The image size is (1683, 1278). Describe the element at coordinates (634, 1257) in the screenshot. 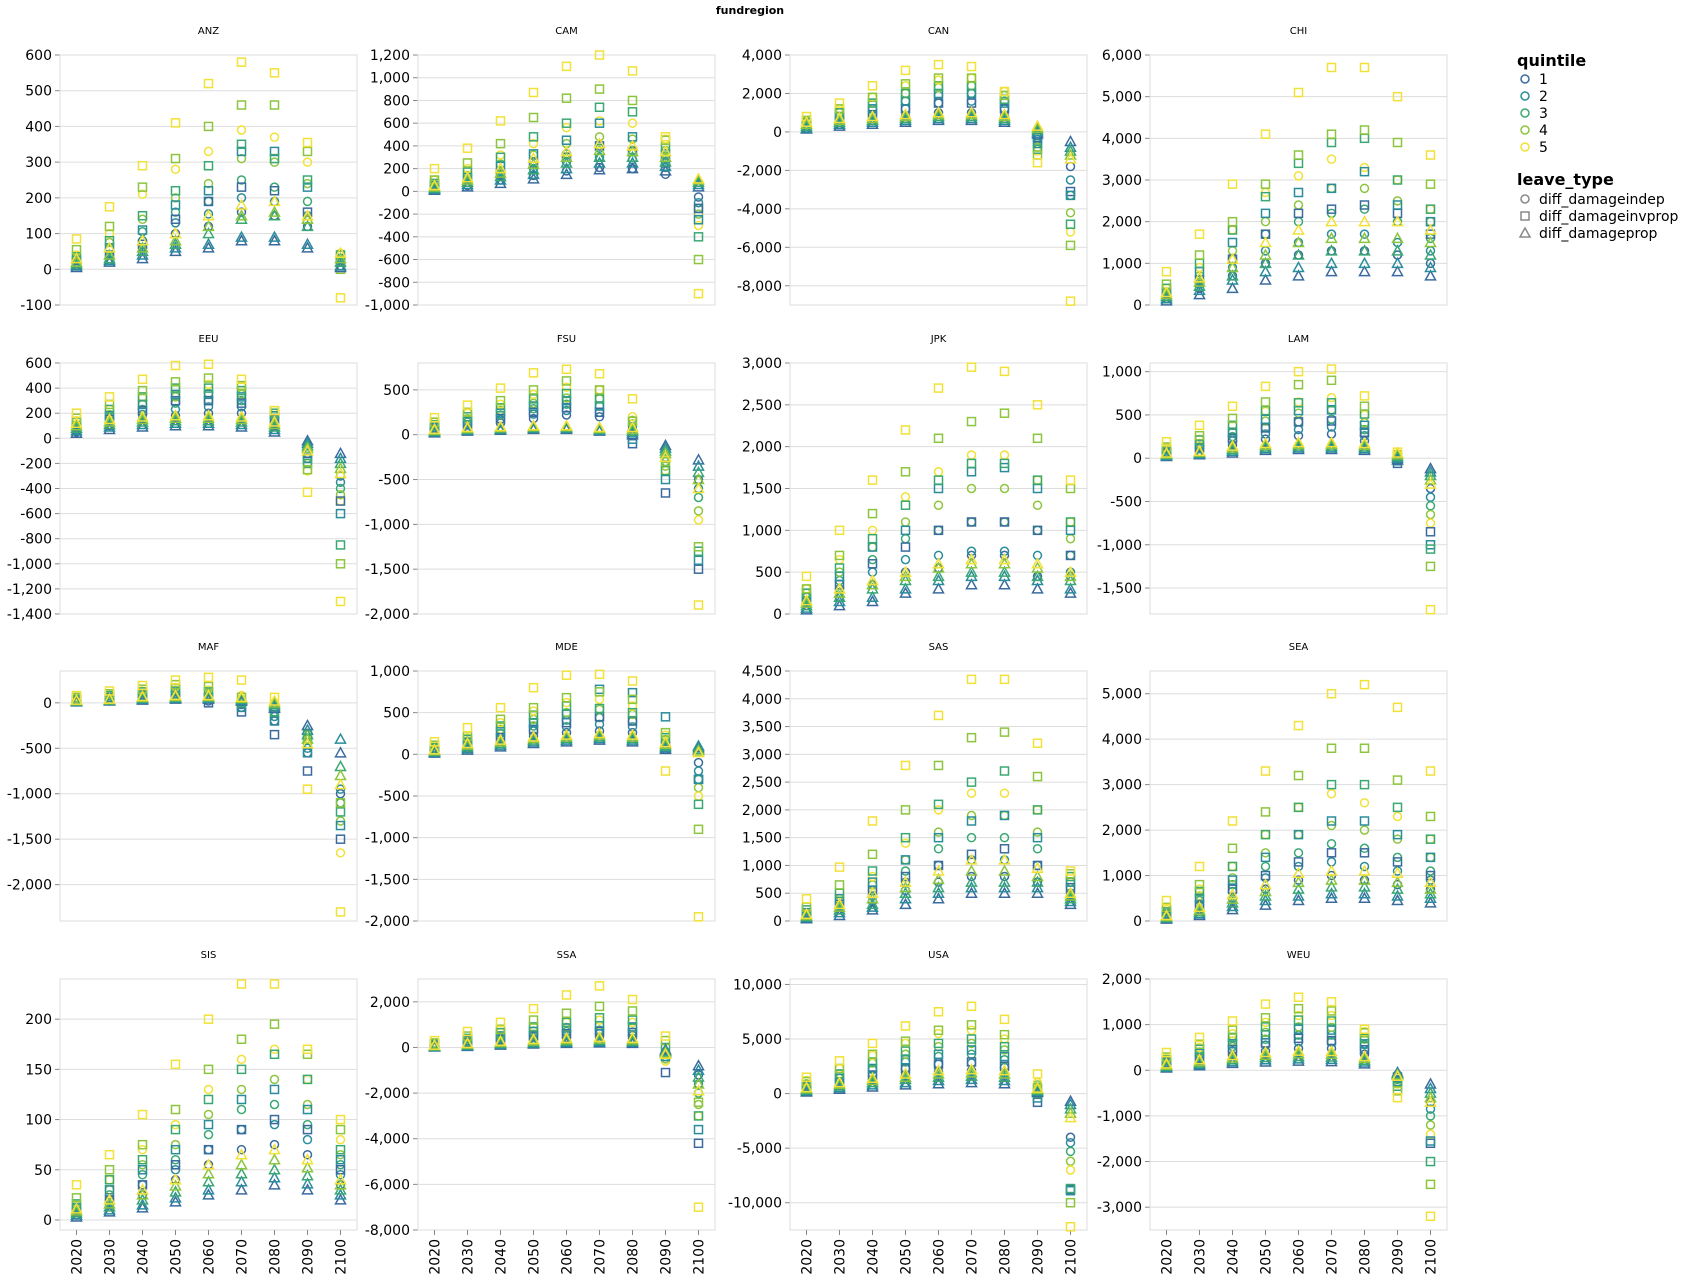

I see `x-tick-label: 2080` at that location.